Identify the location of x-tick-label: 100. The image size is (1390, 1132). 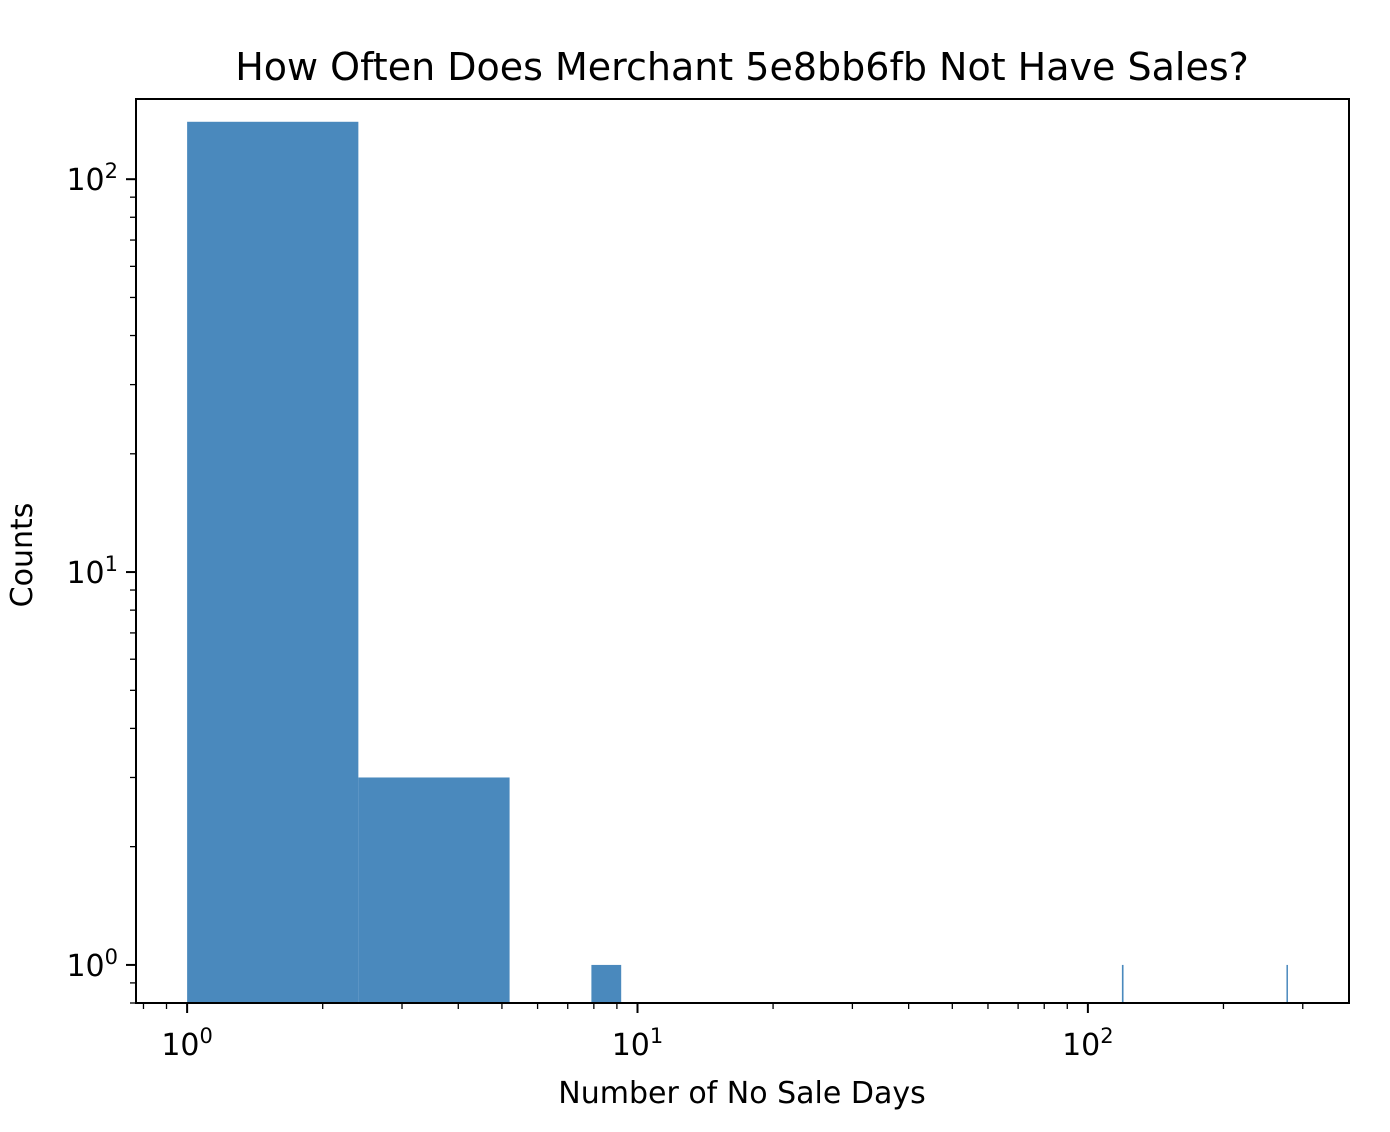
(187, 1043).